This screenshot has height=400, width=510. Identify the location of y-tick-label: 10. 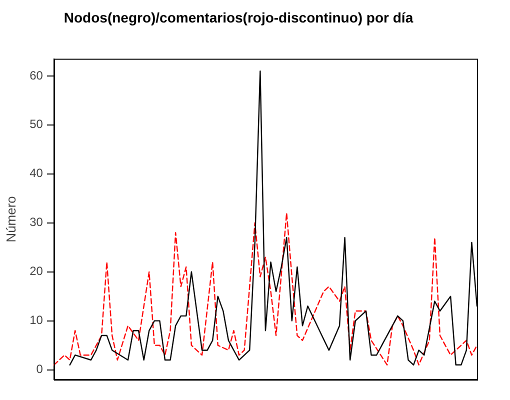
(37, 320).